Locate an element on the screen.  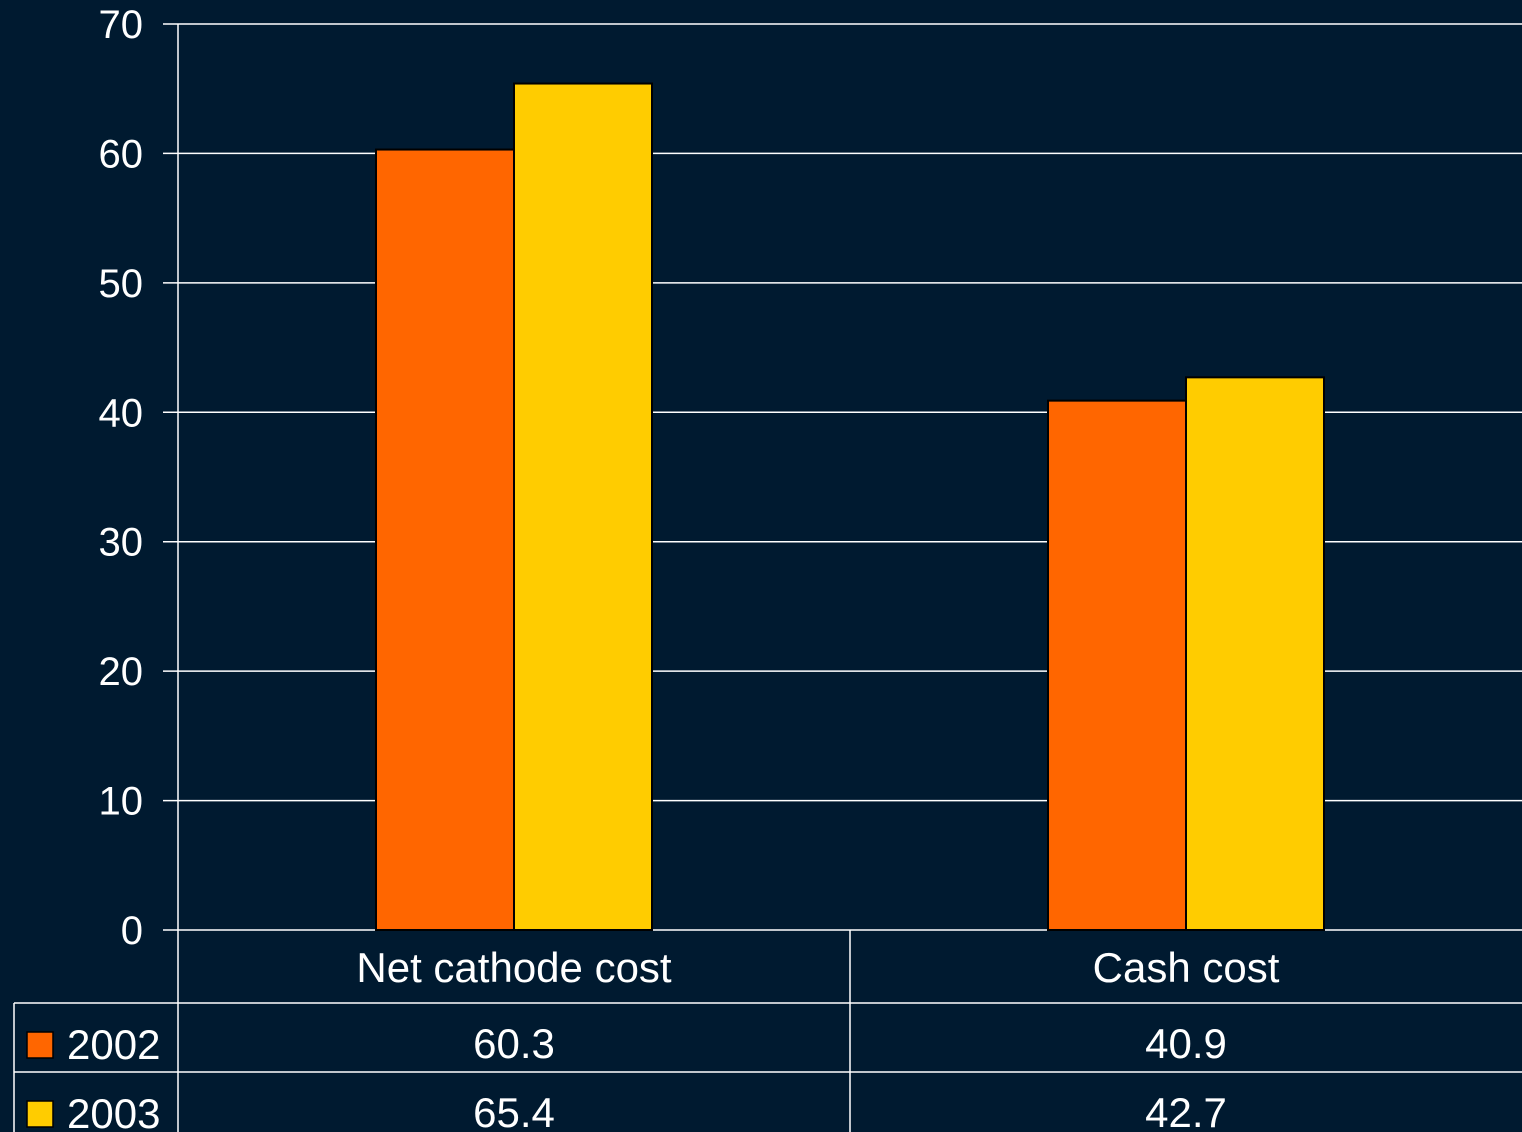
y-tick-label: 20 is located at coordinates (121, 672).